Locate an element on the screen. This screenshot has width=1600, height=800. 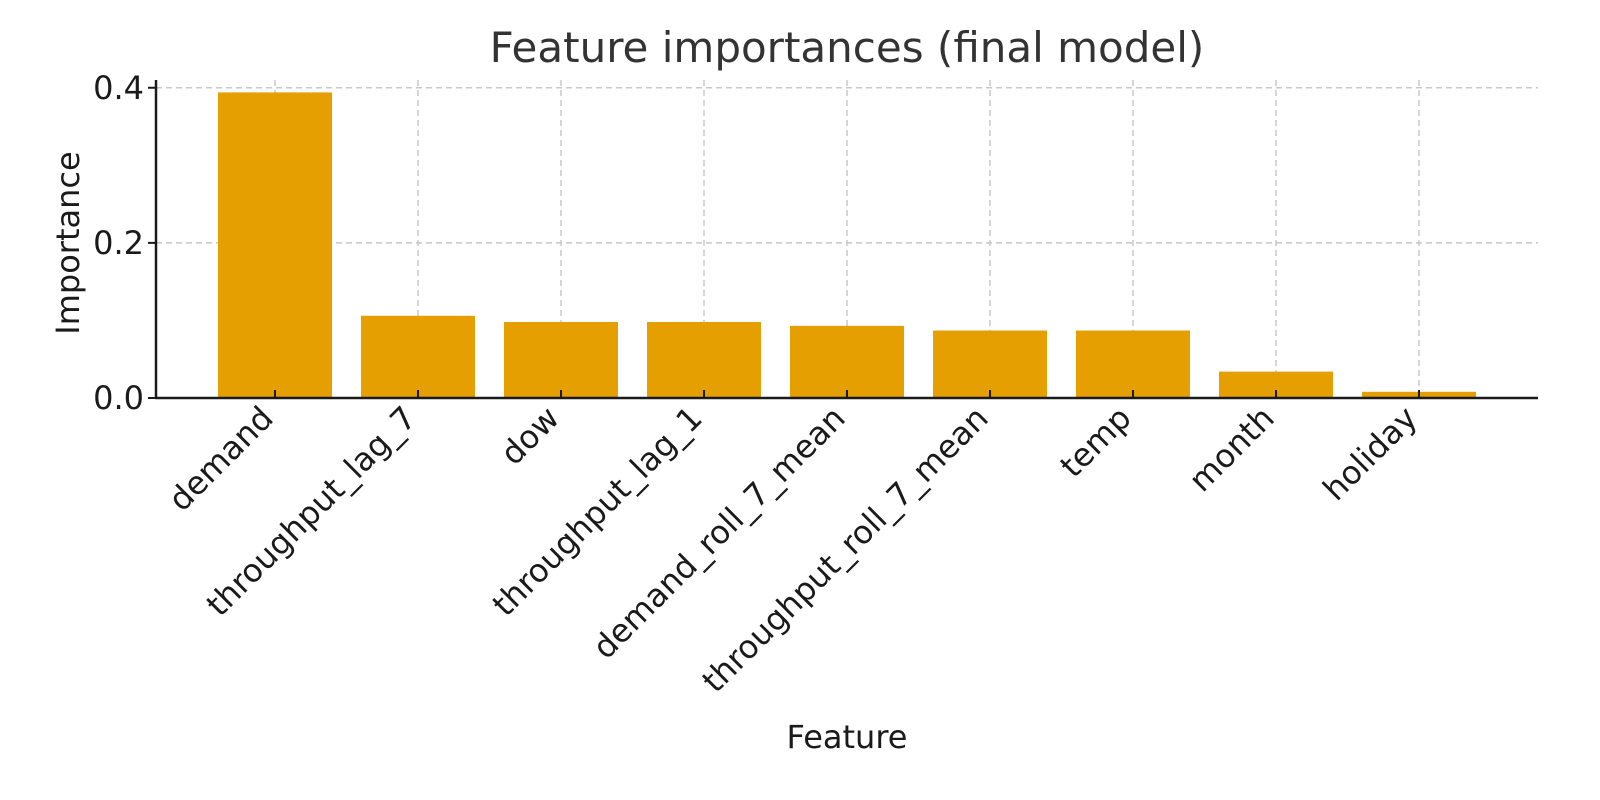
bar-throughput_roll_7_mean is located at coordinates (990, 364).